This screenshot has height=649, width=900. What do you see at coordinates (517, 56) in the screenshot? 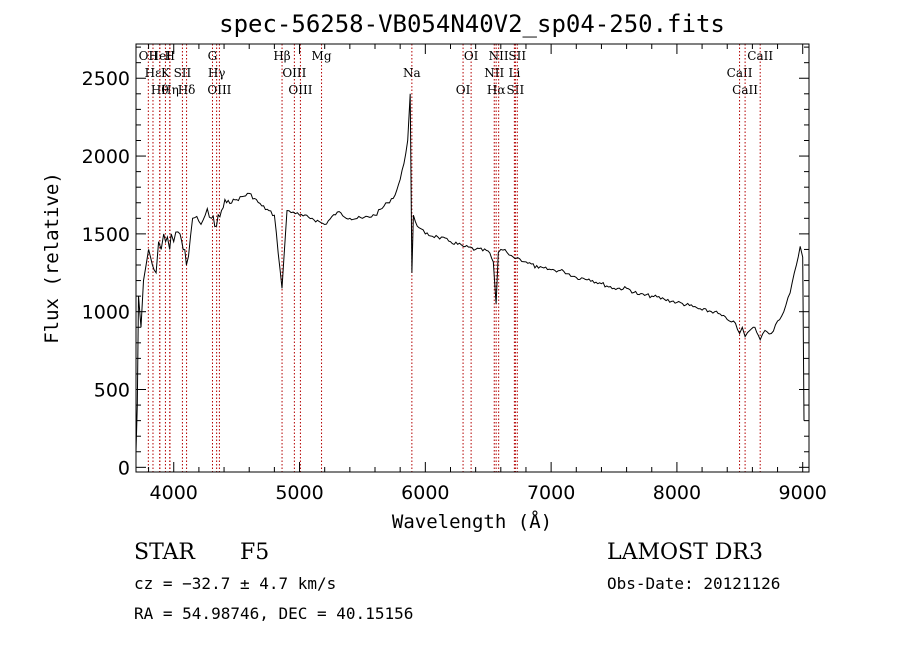
I see `line-label-24: SII` at bounding box center [517, 56].